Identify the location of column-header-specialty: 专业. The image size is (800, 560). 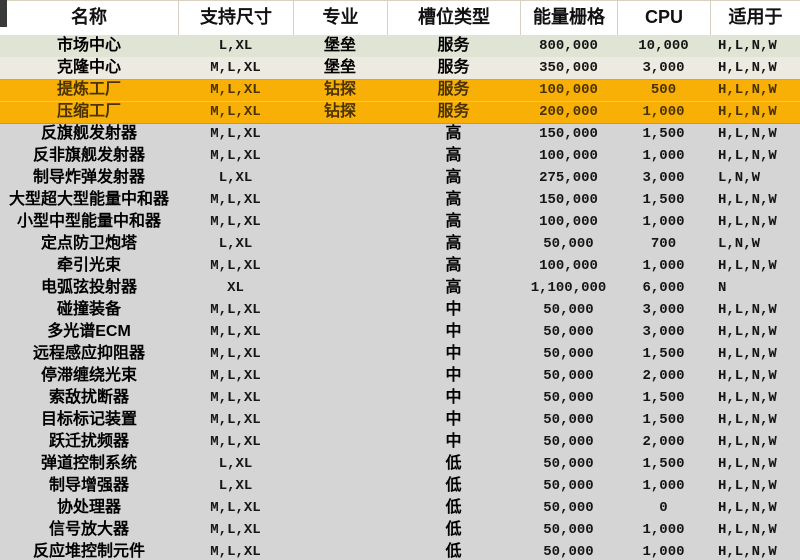
(340, 18).